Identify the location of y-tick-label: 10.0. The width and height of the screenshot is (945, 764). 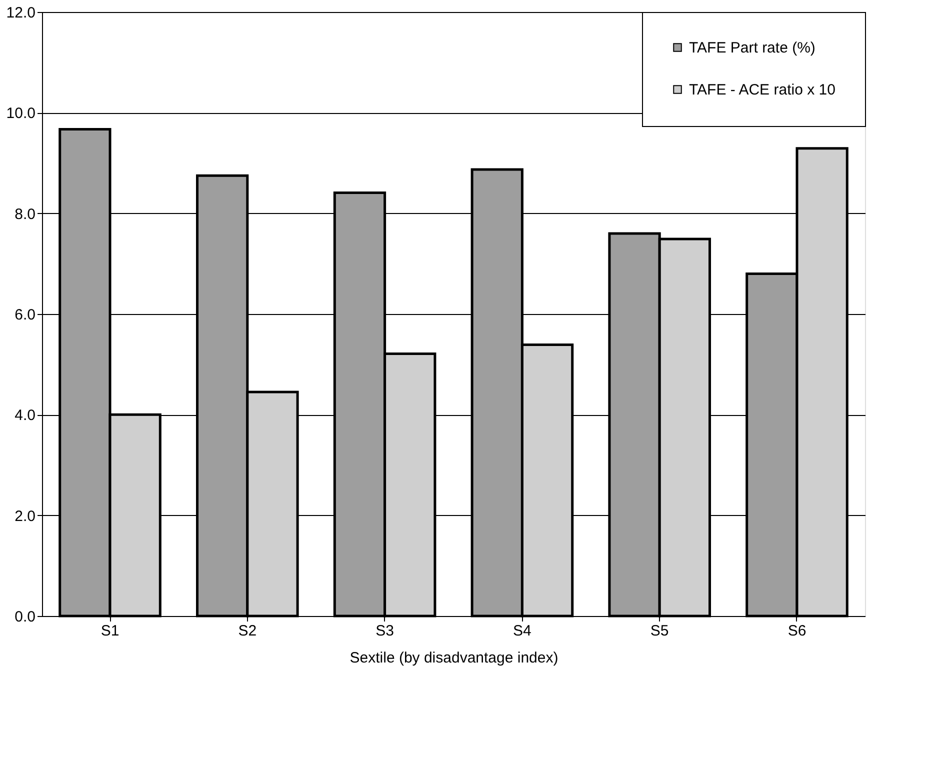
(21, 113).